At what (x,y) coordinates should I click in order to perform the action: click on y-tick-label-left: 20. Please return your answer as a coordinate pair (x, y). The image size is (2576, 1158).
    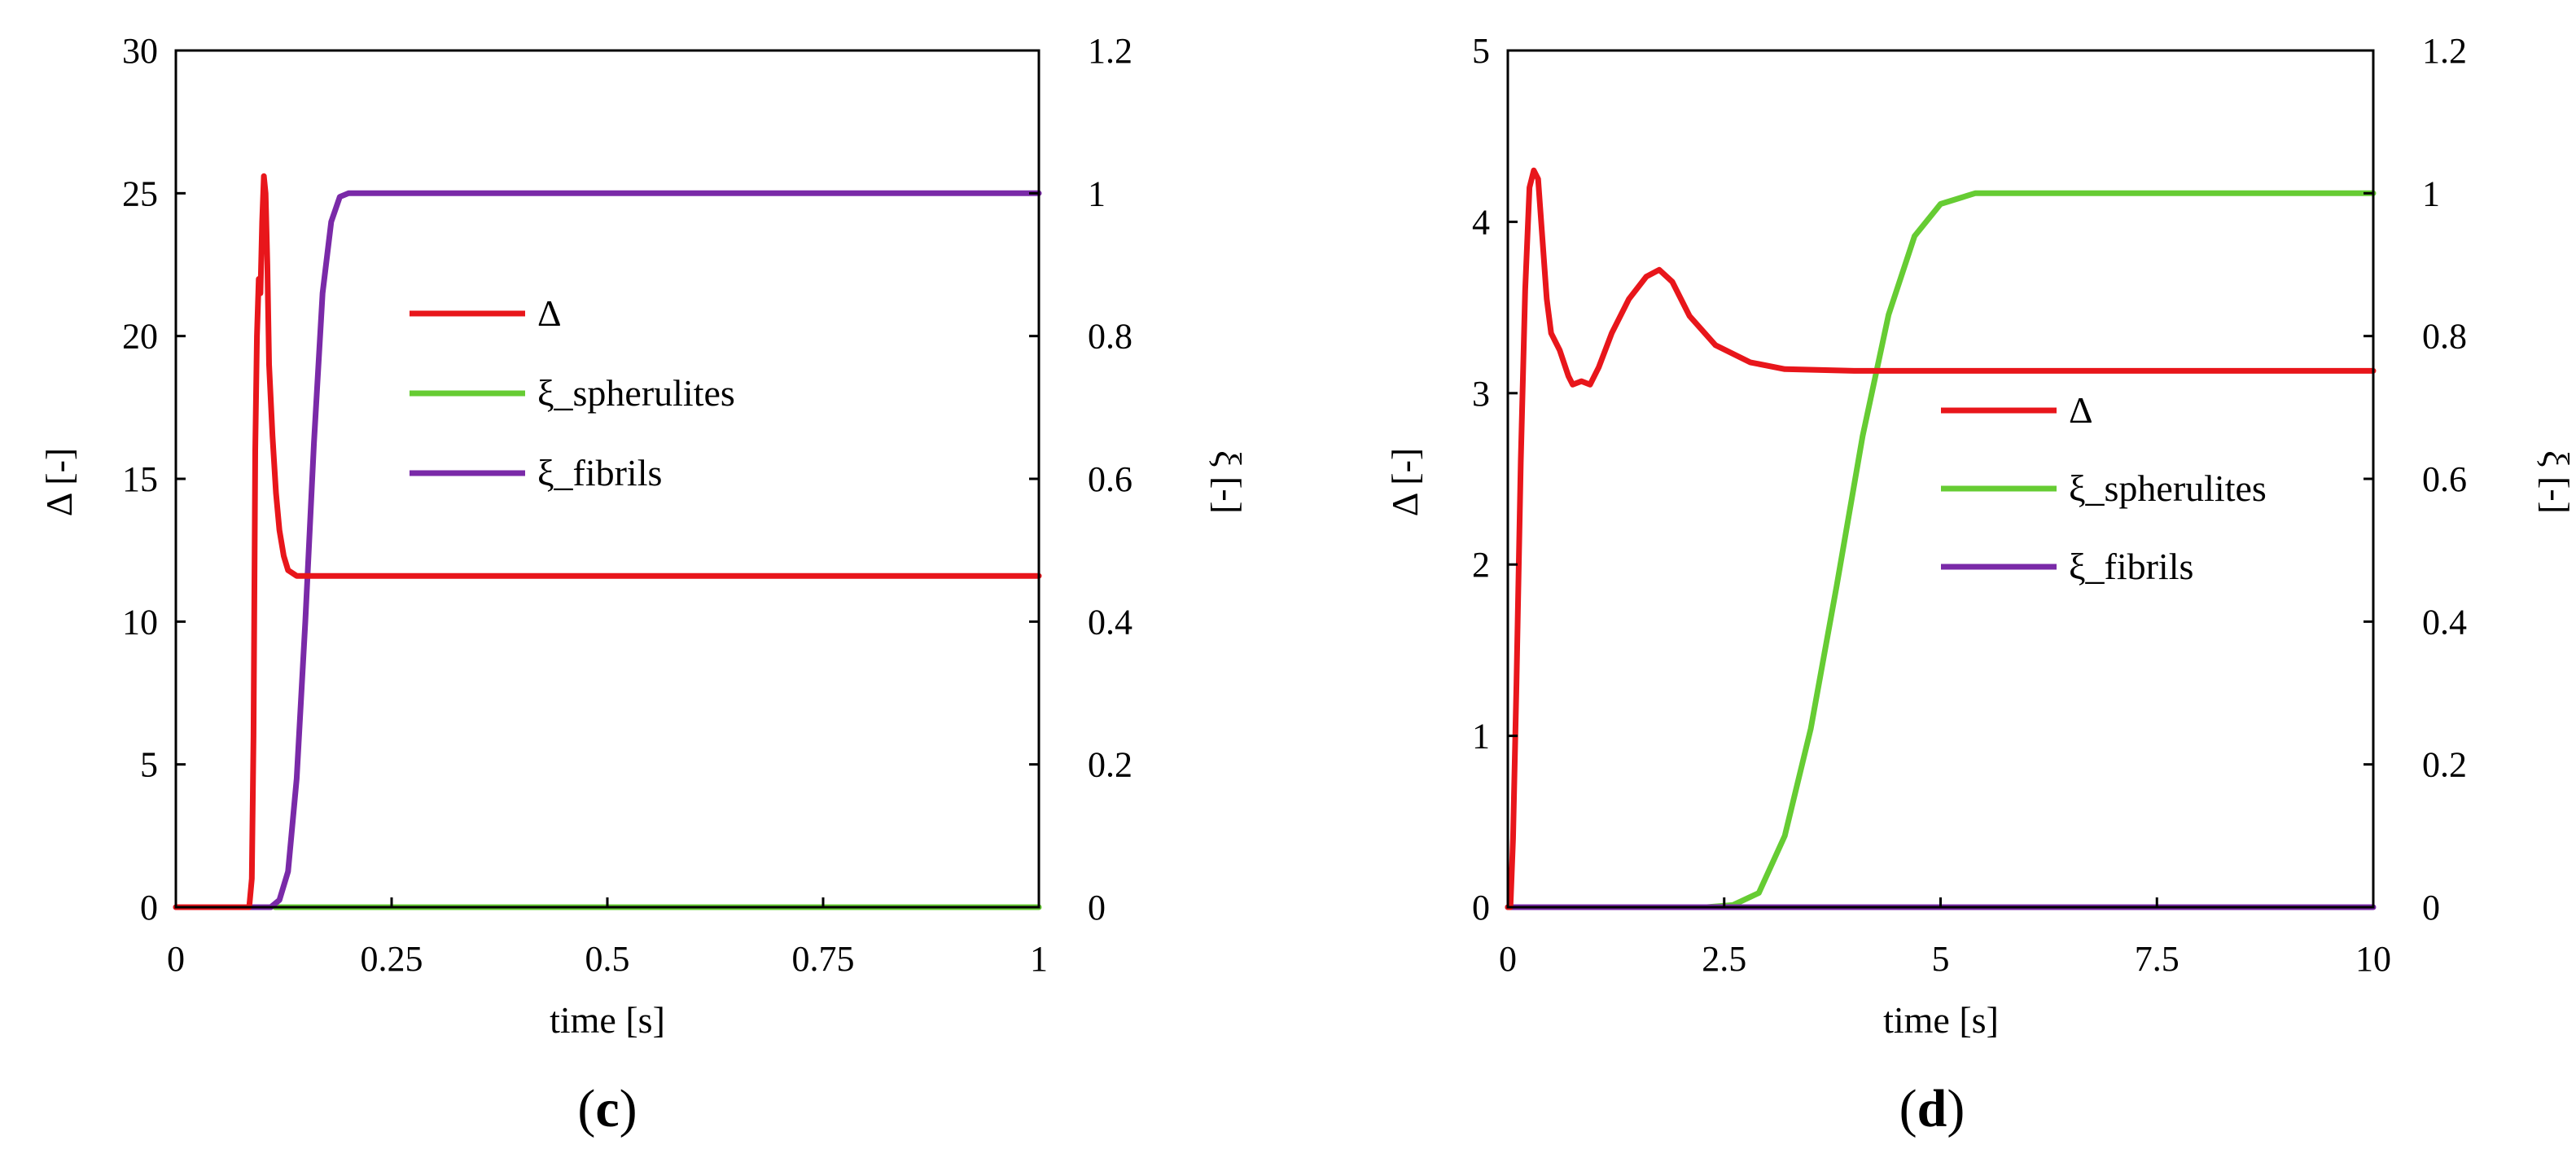
    Looking at the image, I should click on (140, 337).